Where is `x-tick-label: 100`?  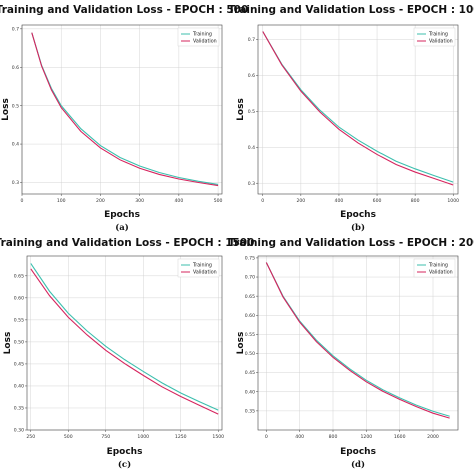
x-tick-label: 100 is located at coordinates (61, 201).